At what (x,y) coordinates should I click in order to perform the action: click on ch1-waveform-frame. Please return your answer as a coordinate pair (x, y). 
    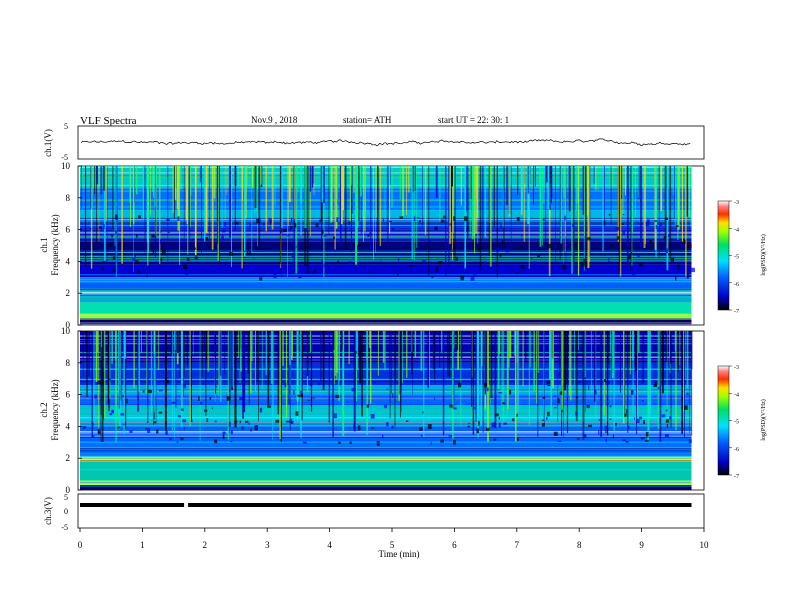
    Looking at the image, I should click on (391, 142).